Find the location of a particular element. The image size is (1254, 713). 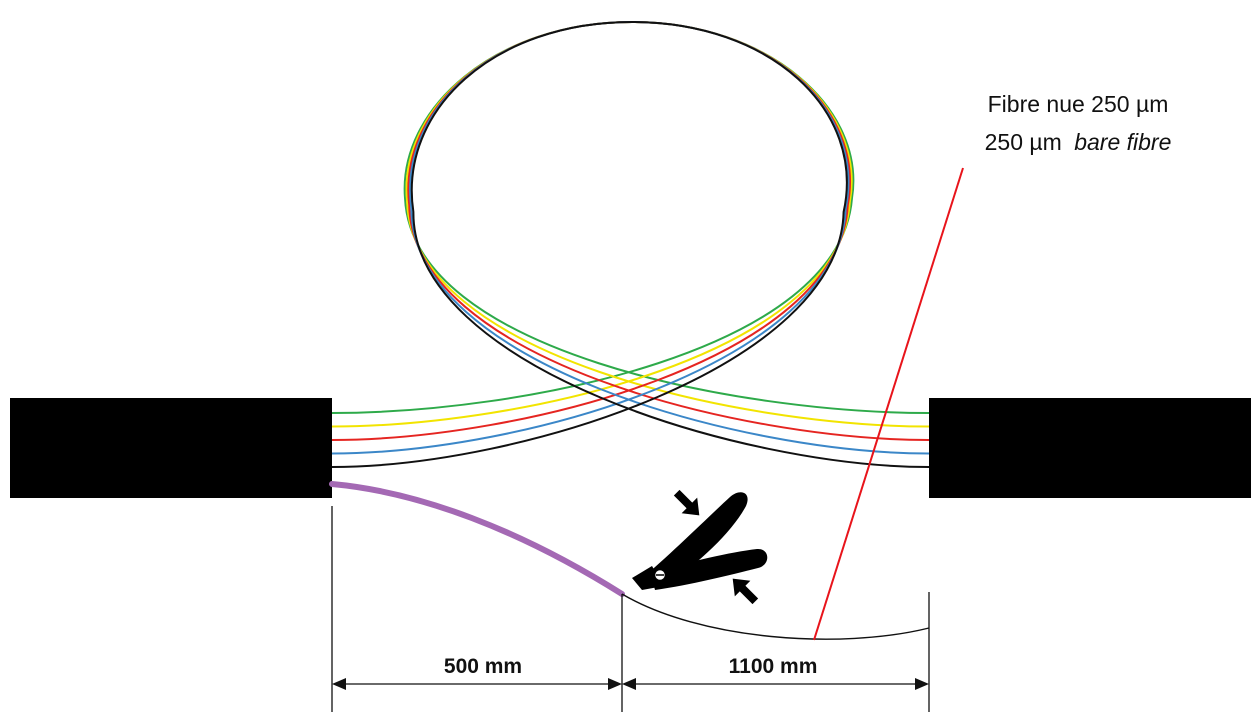

stripper-upper-handle is located at coordinates (694, 538).